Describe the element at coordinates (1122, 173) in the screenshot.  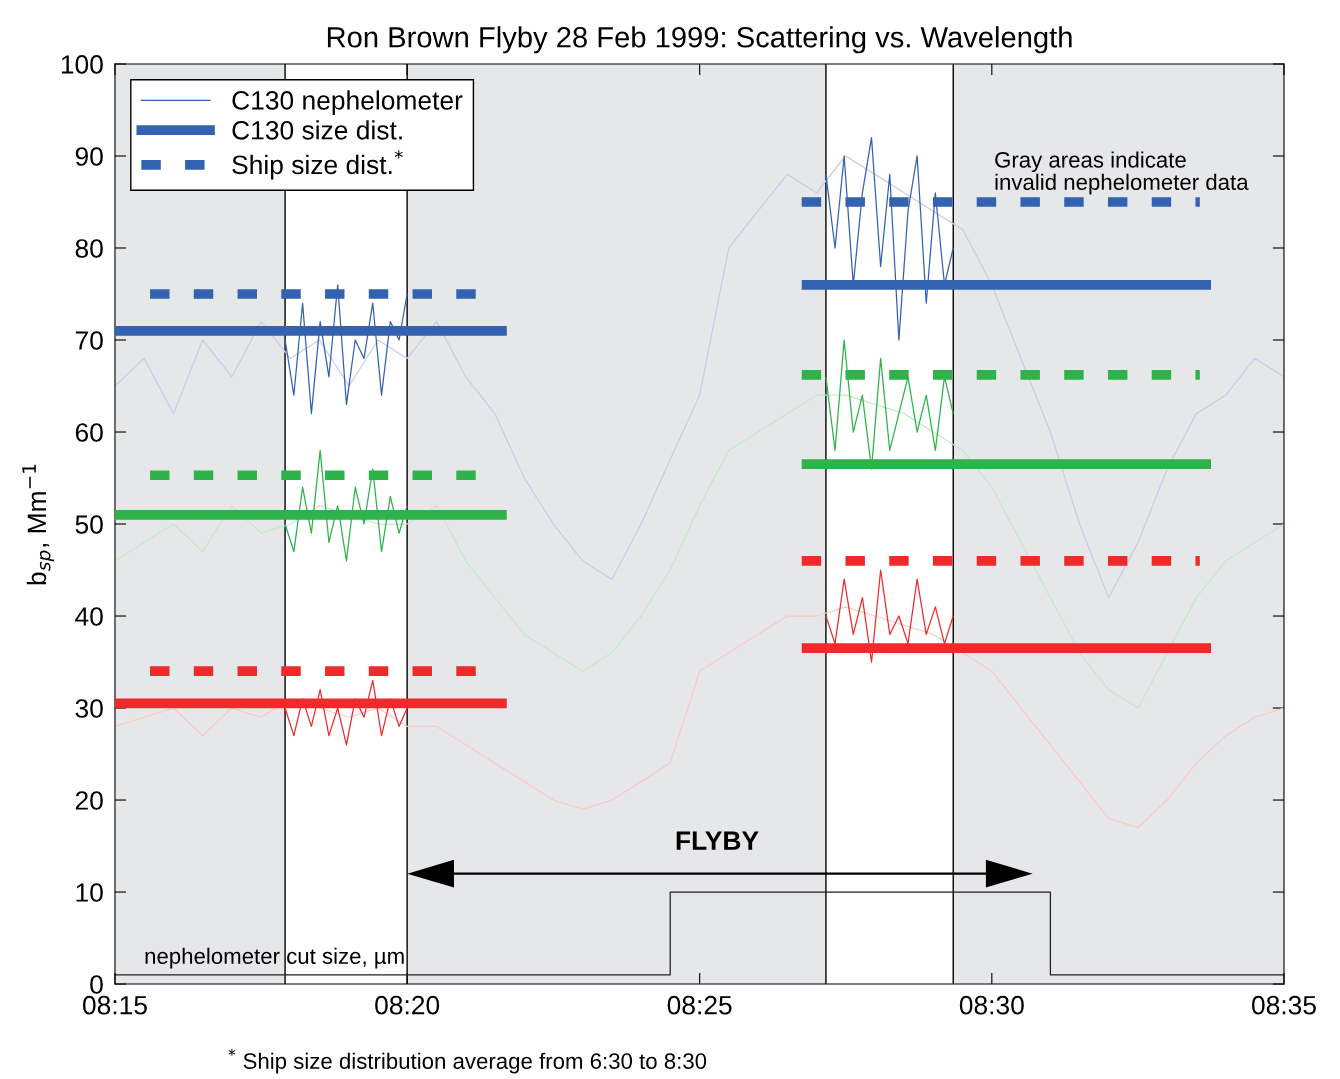
I see `annotation: Gray areas indicate invalid nephelometer data` at that location.